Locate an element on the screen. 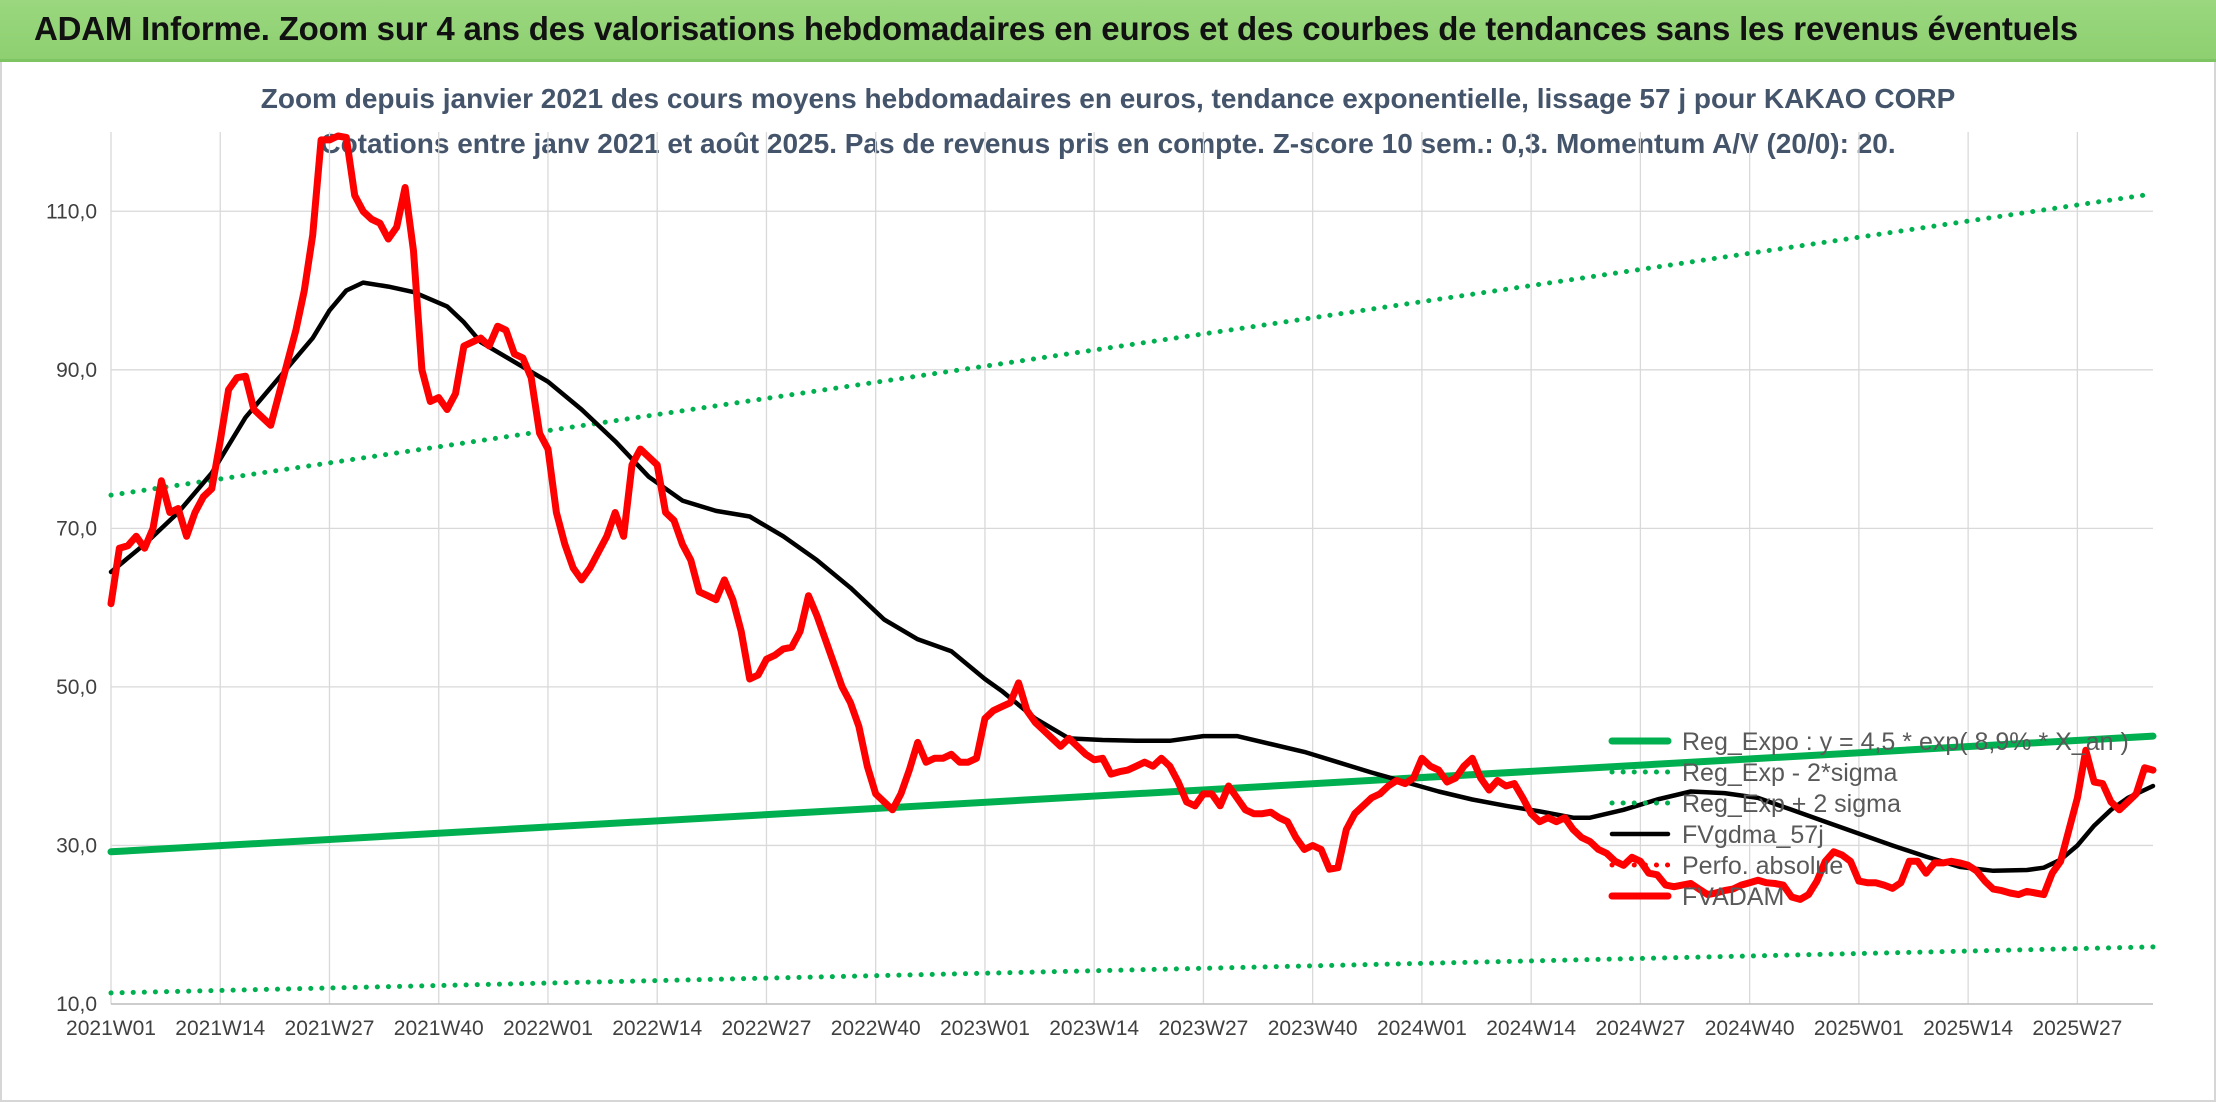  series-line-reg_expo is located at coordinates (1132, 794).